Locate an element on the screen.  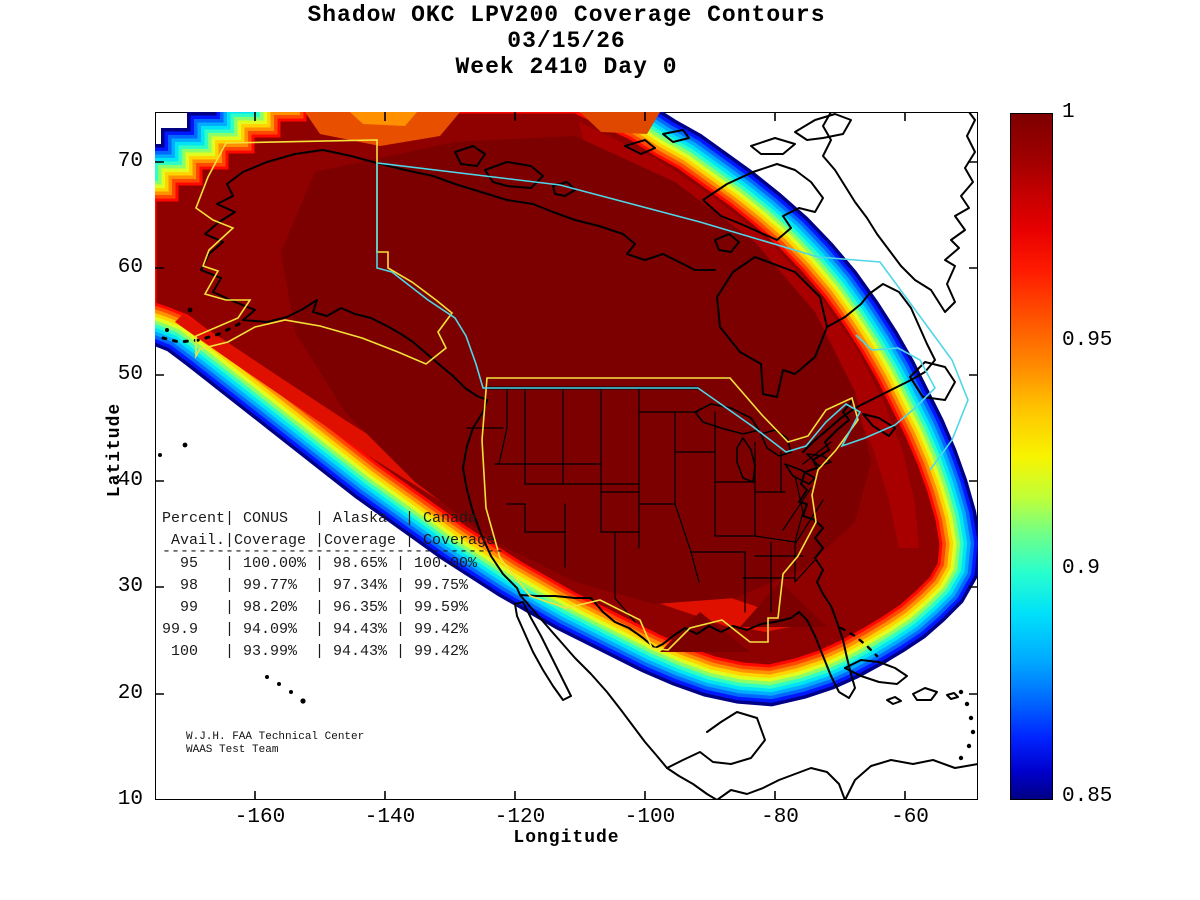
xtick-n60: -60 is located at coordinates (910, 817).